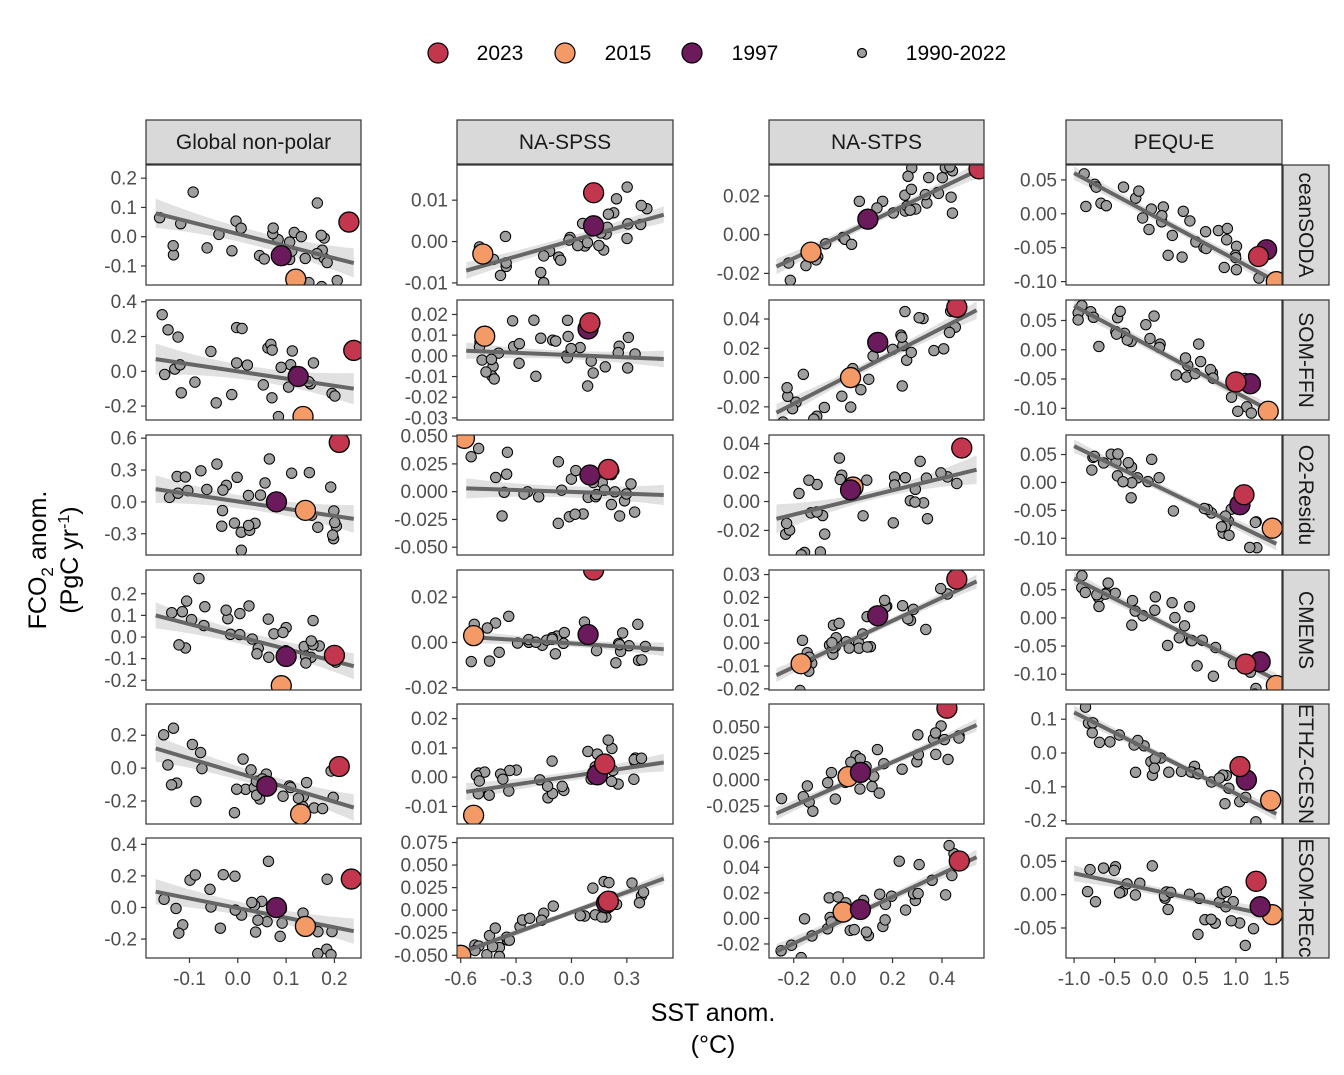  Describe the element at coordinates (438, 53) in the screenshot. I see `legend-marker-2023` at that location.